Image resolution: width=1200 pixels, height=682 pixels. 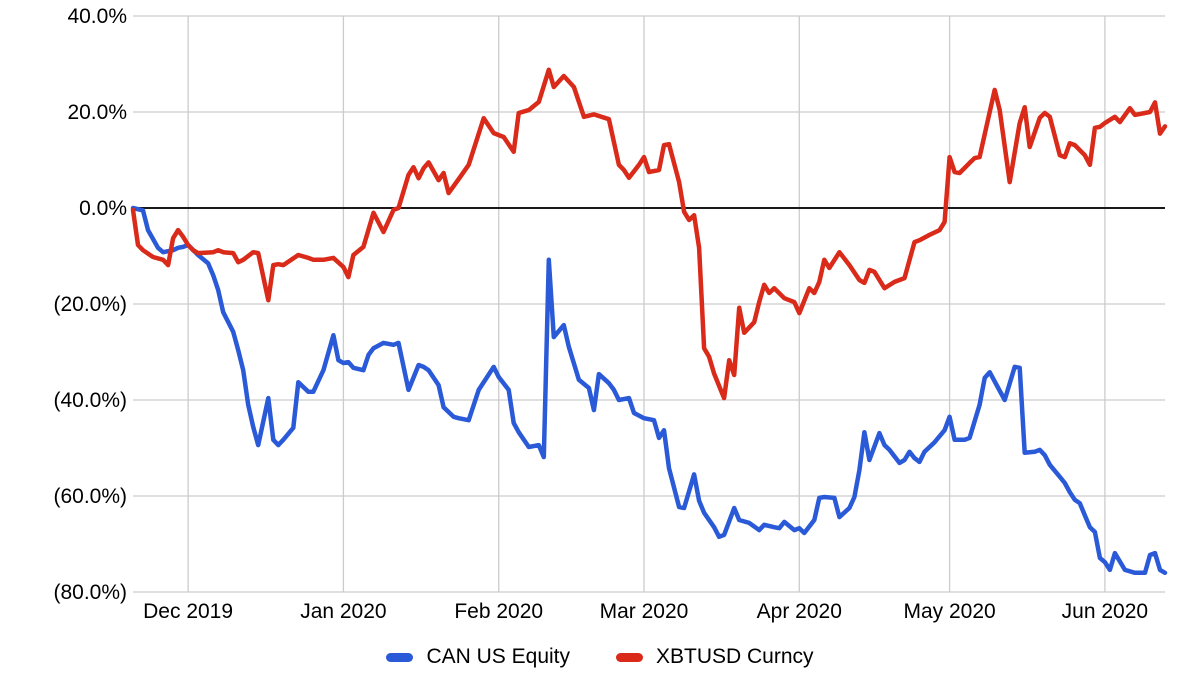 I want to click on legend-item-xbtusd-curncy: XBTUSD Curncy, so click(x=715, y=657).